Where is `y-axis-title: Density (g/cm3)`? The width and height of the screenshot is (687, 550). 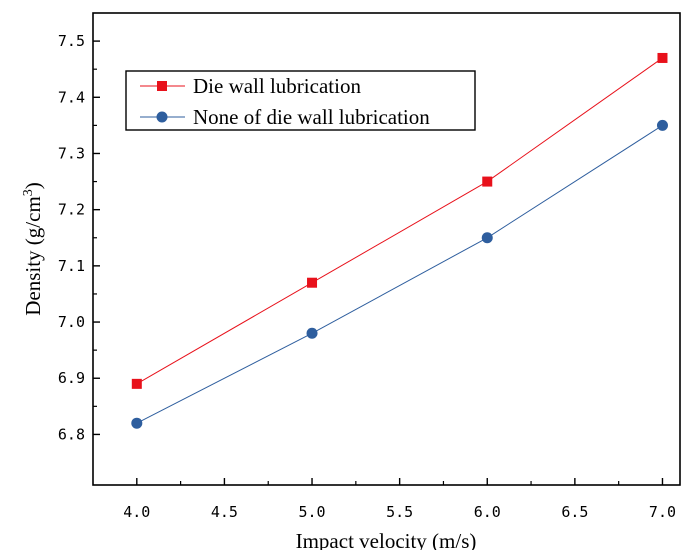 y-axis-title: Density (g/cm3) is located at coordinates (33, 249).